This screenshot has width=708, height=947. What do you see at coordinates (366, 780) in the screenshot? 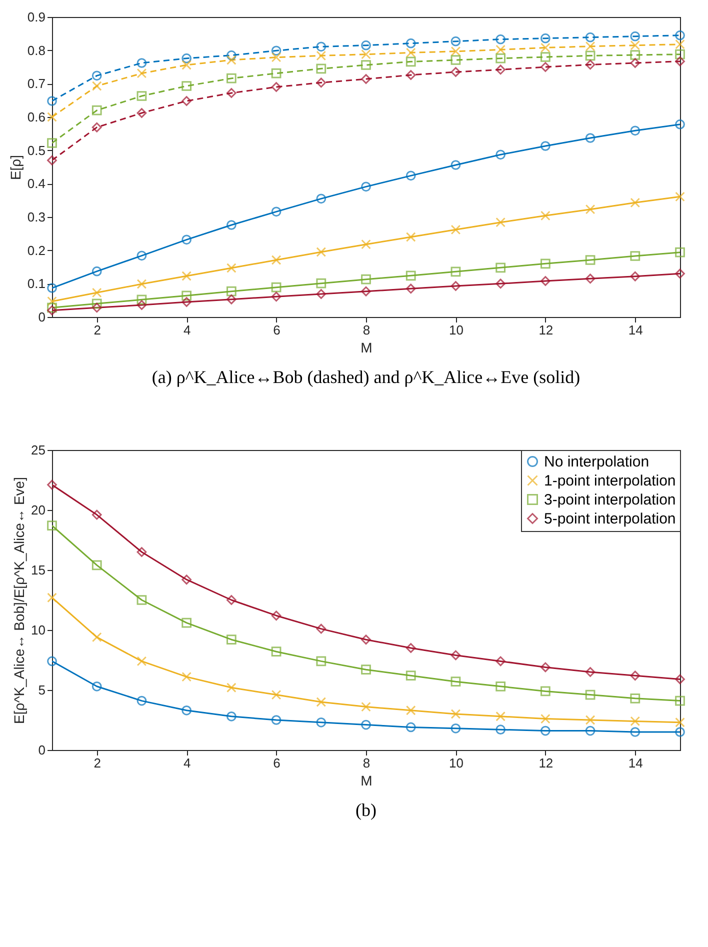
I see `x-axis-title: M` at bounding box center [366, 780].